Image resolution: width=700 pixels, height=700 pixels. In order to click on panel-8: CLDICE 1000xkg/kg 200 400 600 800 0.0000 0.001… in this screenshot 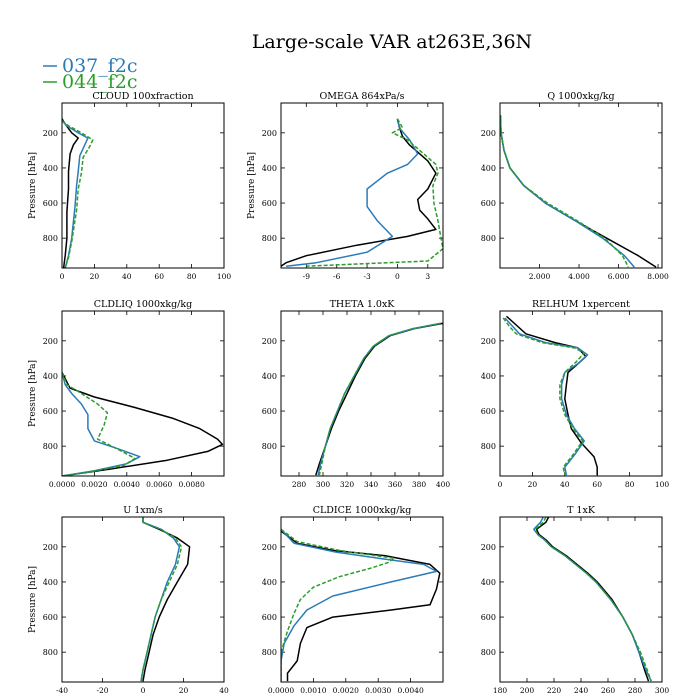, I will do `click(353, 600)`.